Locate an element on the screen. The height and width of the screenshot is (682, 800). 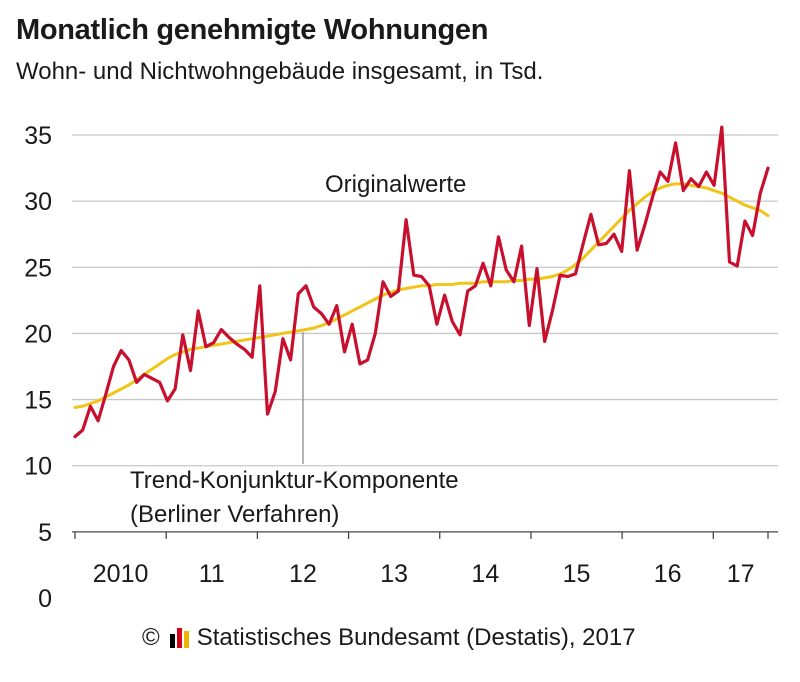
logo-bar-black is located at coordinates (172, 641).